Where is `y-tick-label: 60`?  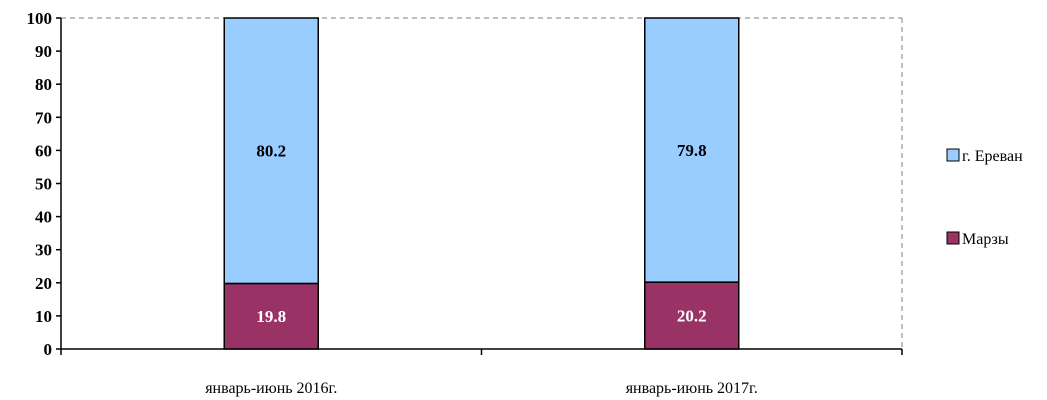
y-tick-label: 60 is located at coordinates (43, 150).